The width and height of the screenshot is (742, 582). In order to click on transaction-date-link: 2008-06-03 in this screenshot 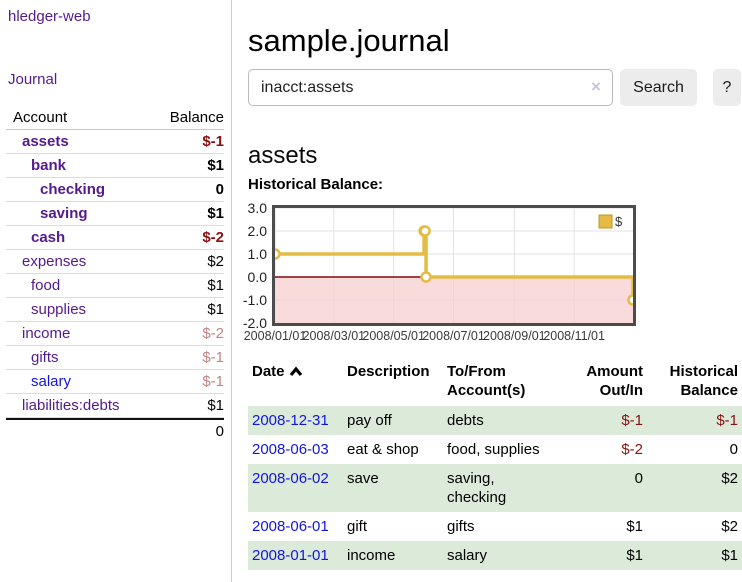, I will do `click(290, 449)`.